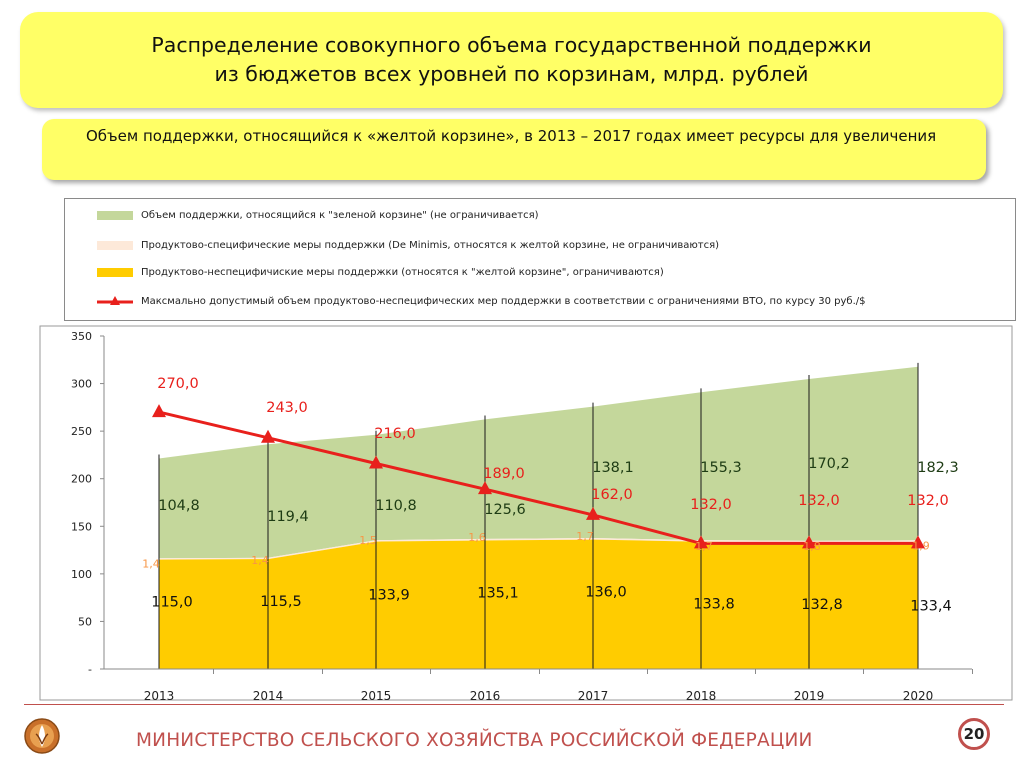  Describe the element at coordinates (485, 696) in the screenshot. I see `x-tick-label-2016: 2016` at that location.